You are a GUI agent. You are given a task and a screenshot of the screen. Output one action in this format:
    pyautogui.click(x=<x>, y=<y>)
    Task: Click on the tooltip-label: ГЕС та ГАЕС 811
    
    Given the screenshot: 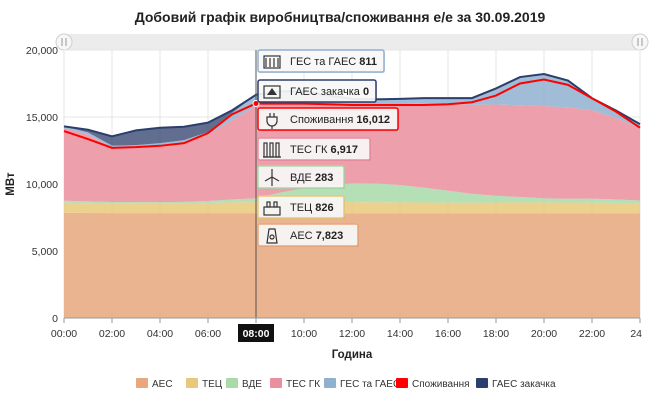 What is the action you would take?
    pyautogui.click(x=333, y=62)
    